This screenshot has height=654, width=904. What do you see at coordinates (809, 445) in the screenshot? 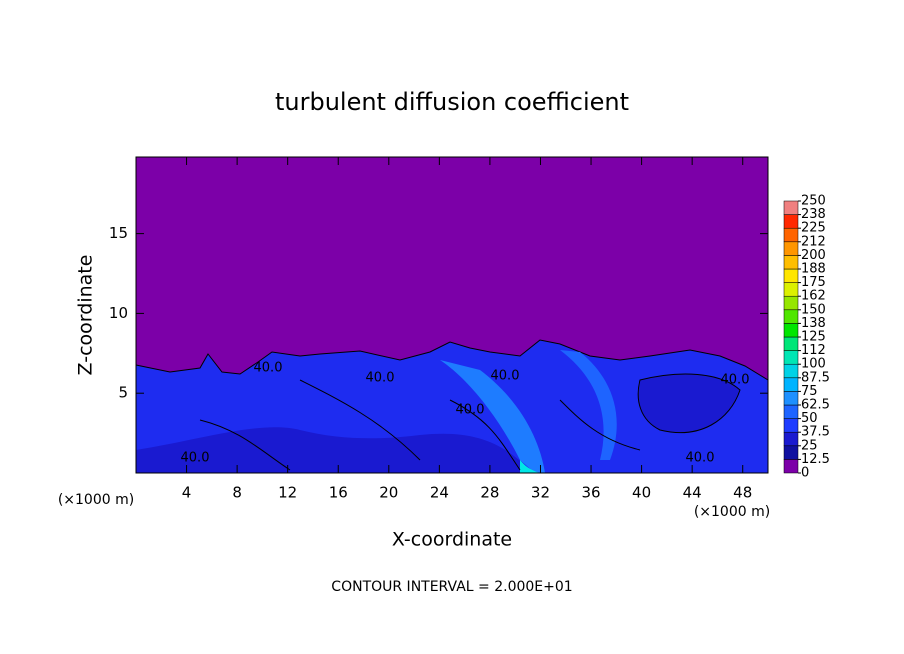
I see `colorbar-label: 25` at bounding box center [809, 445].